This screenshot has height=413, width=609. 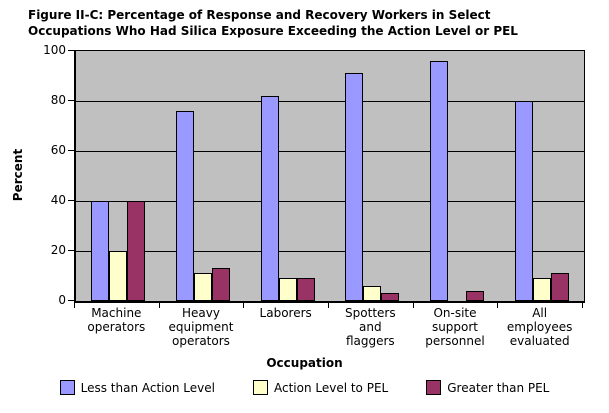 I want to click on bar-group-spotters-and-flaggers, so click(x=372, y=176).